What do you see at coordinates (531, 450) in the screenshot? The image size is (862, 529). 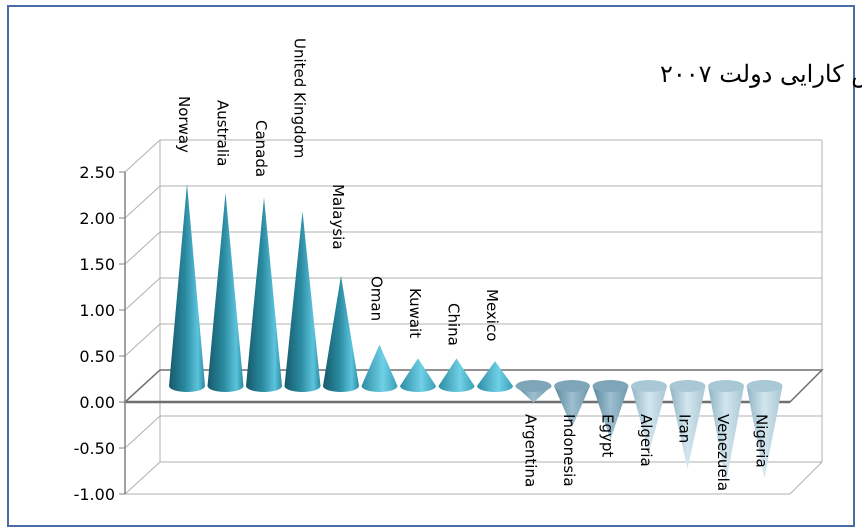 I see `category-label: Argentina` at bounding box center [531, 450].